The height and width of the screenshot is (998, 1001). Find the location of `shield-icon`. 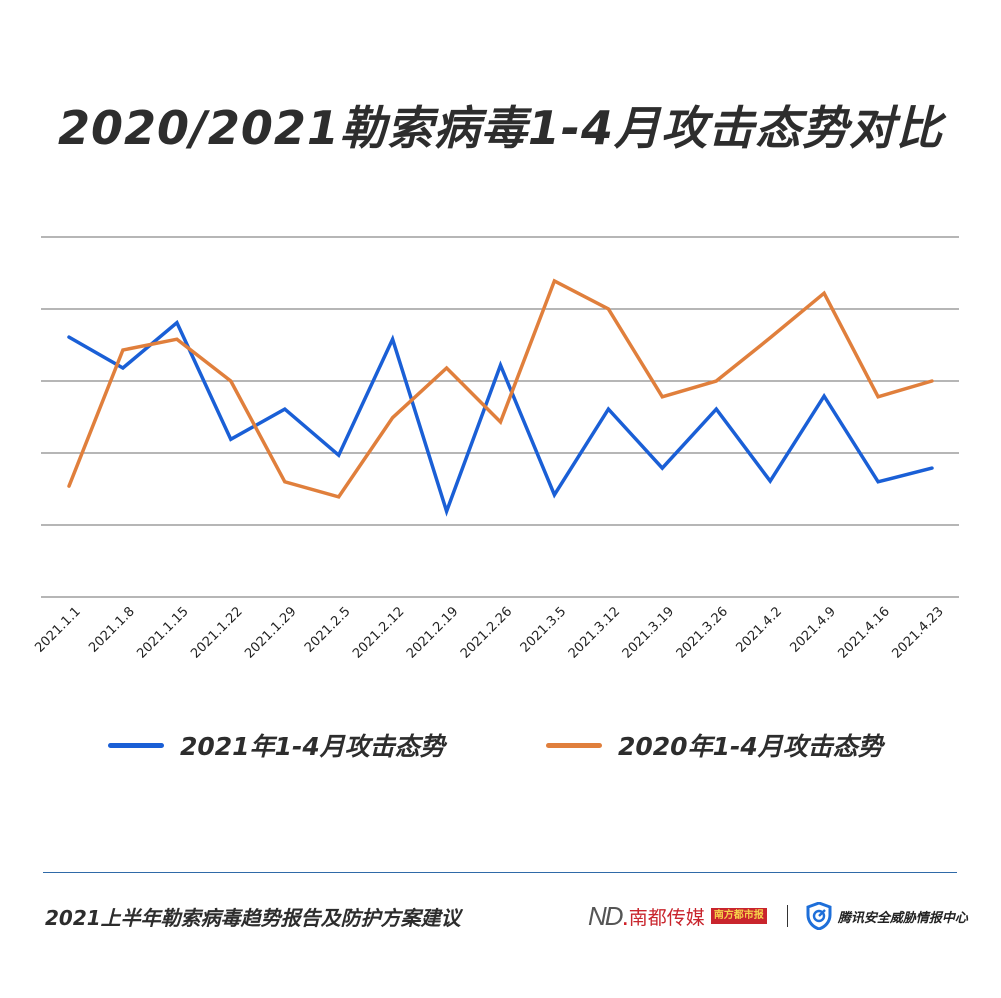

shield-icon is located at coordinates (819, 916).